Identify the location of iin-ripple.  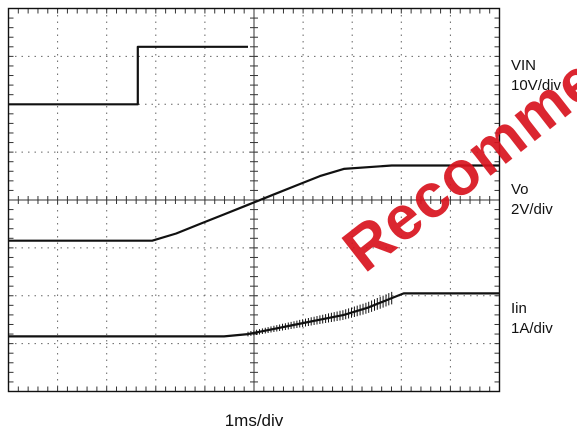
(320, 314).